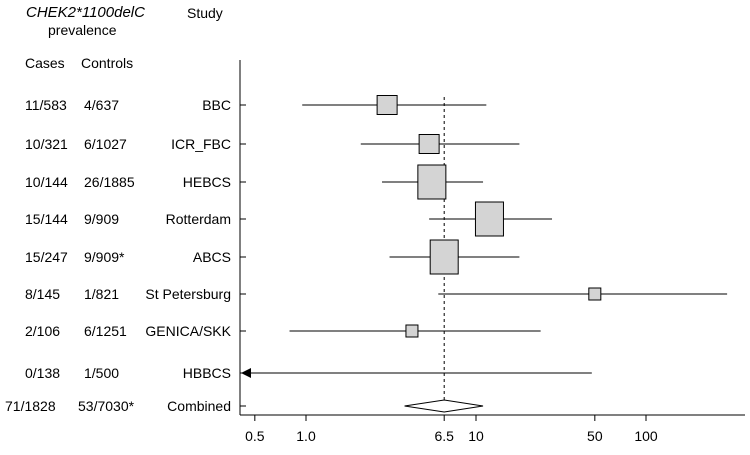 The width and height of the screenshot is (750, 455). What do you see at coordinates (102, 219) in the screenshot?
I see `controls-value: 9/909` at bounding box center [102, 219].